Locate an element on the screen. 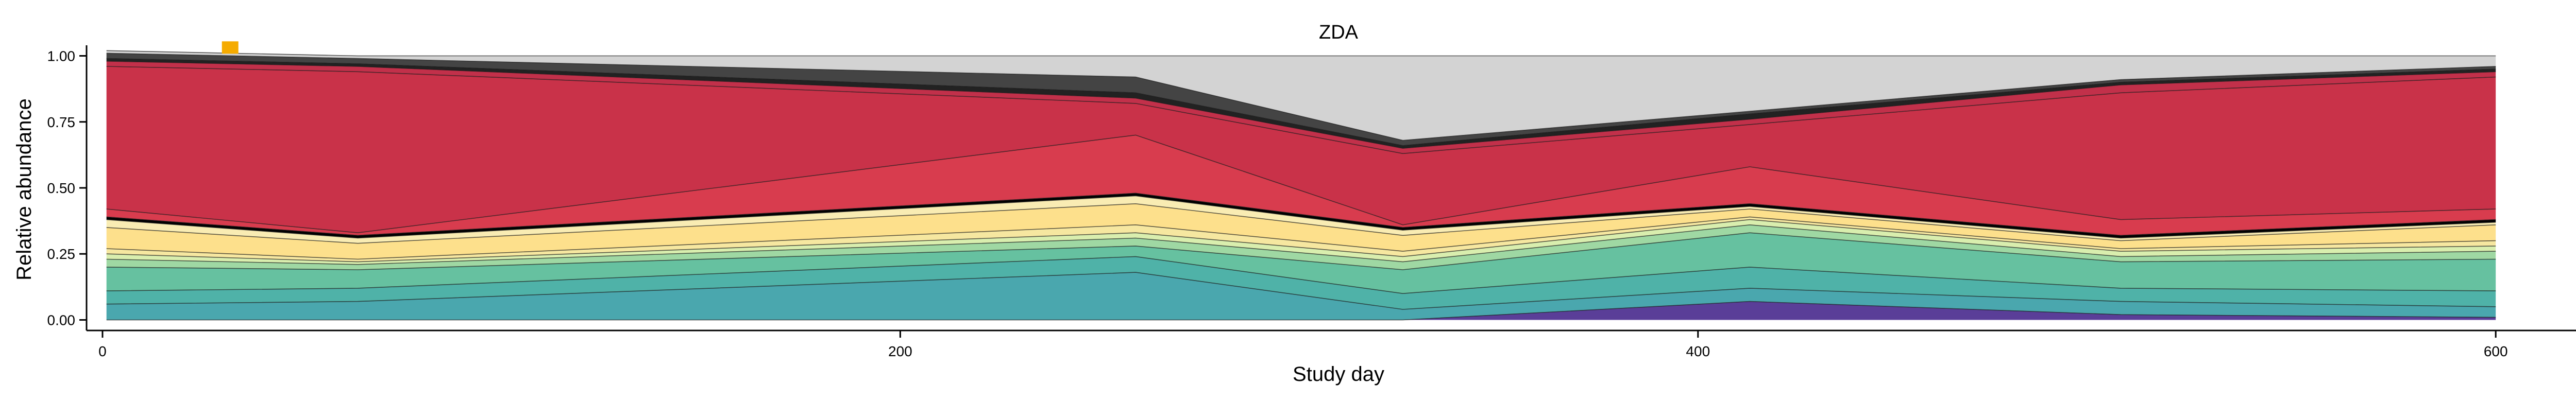  y-tick-label: 0.50 is located at coordinates (61, 188).